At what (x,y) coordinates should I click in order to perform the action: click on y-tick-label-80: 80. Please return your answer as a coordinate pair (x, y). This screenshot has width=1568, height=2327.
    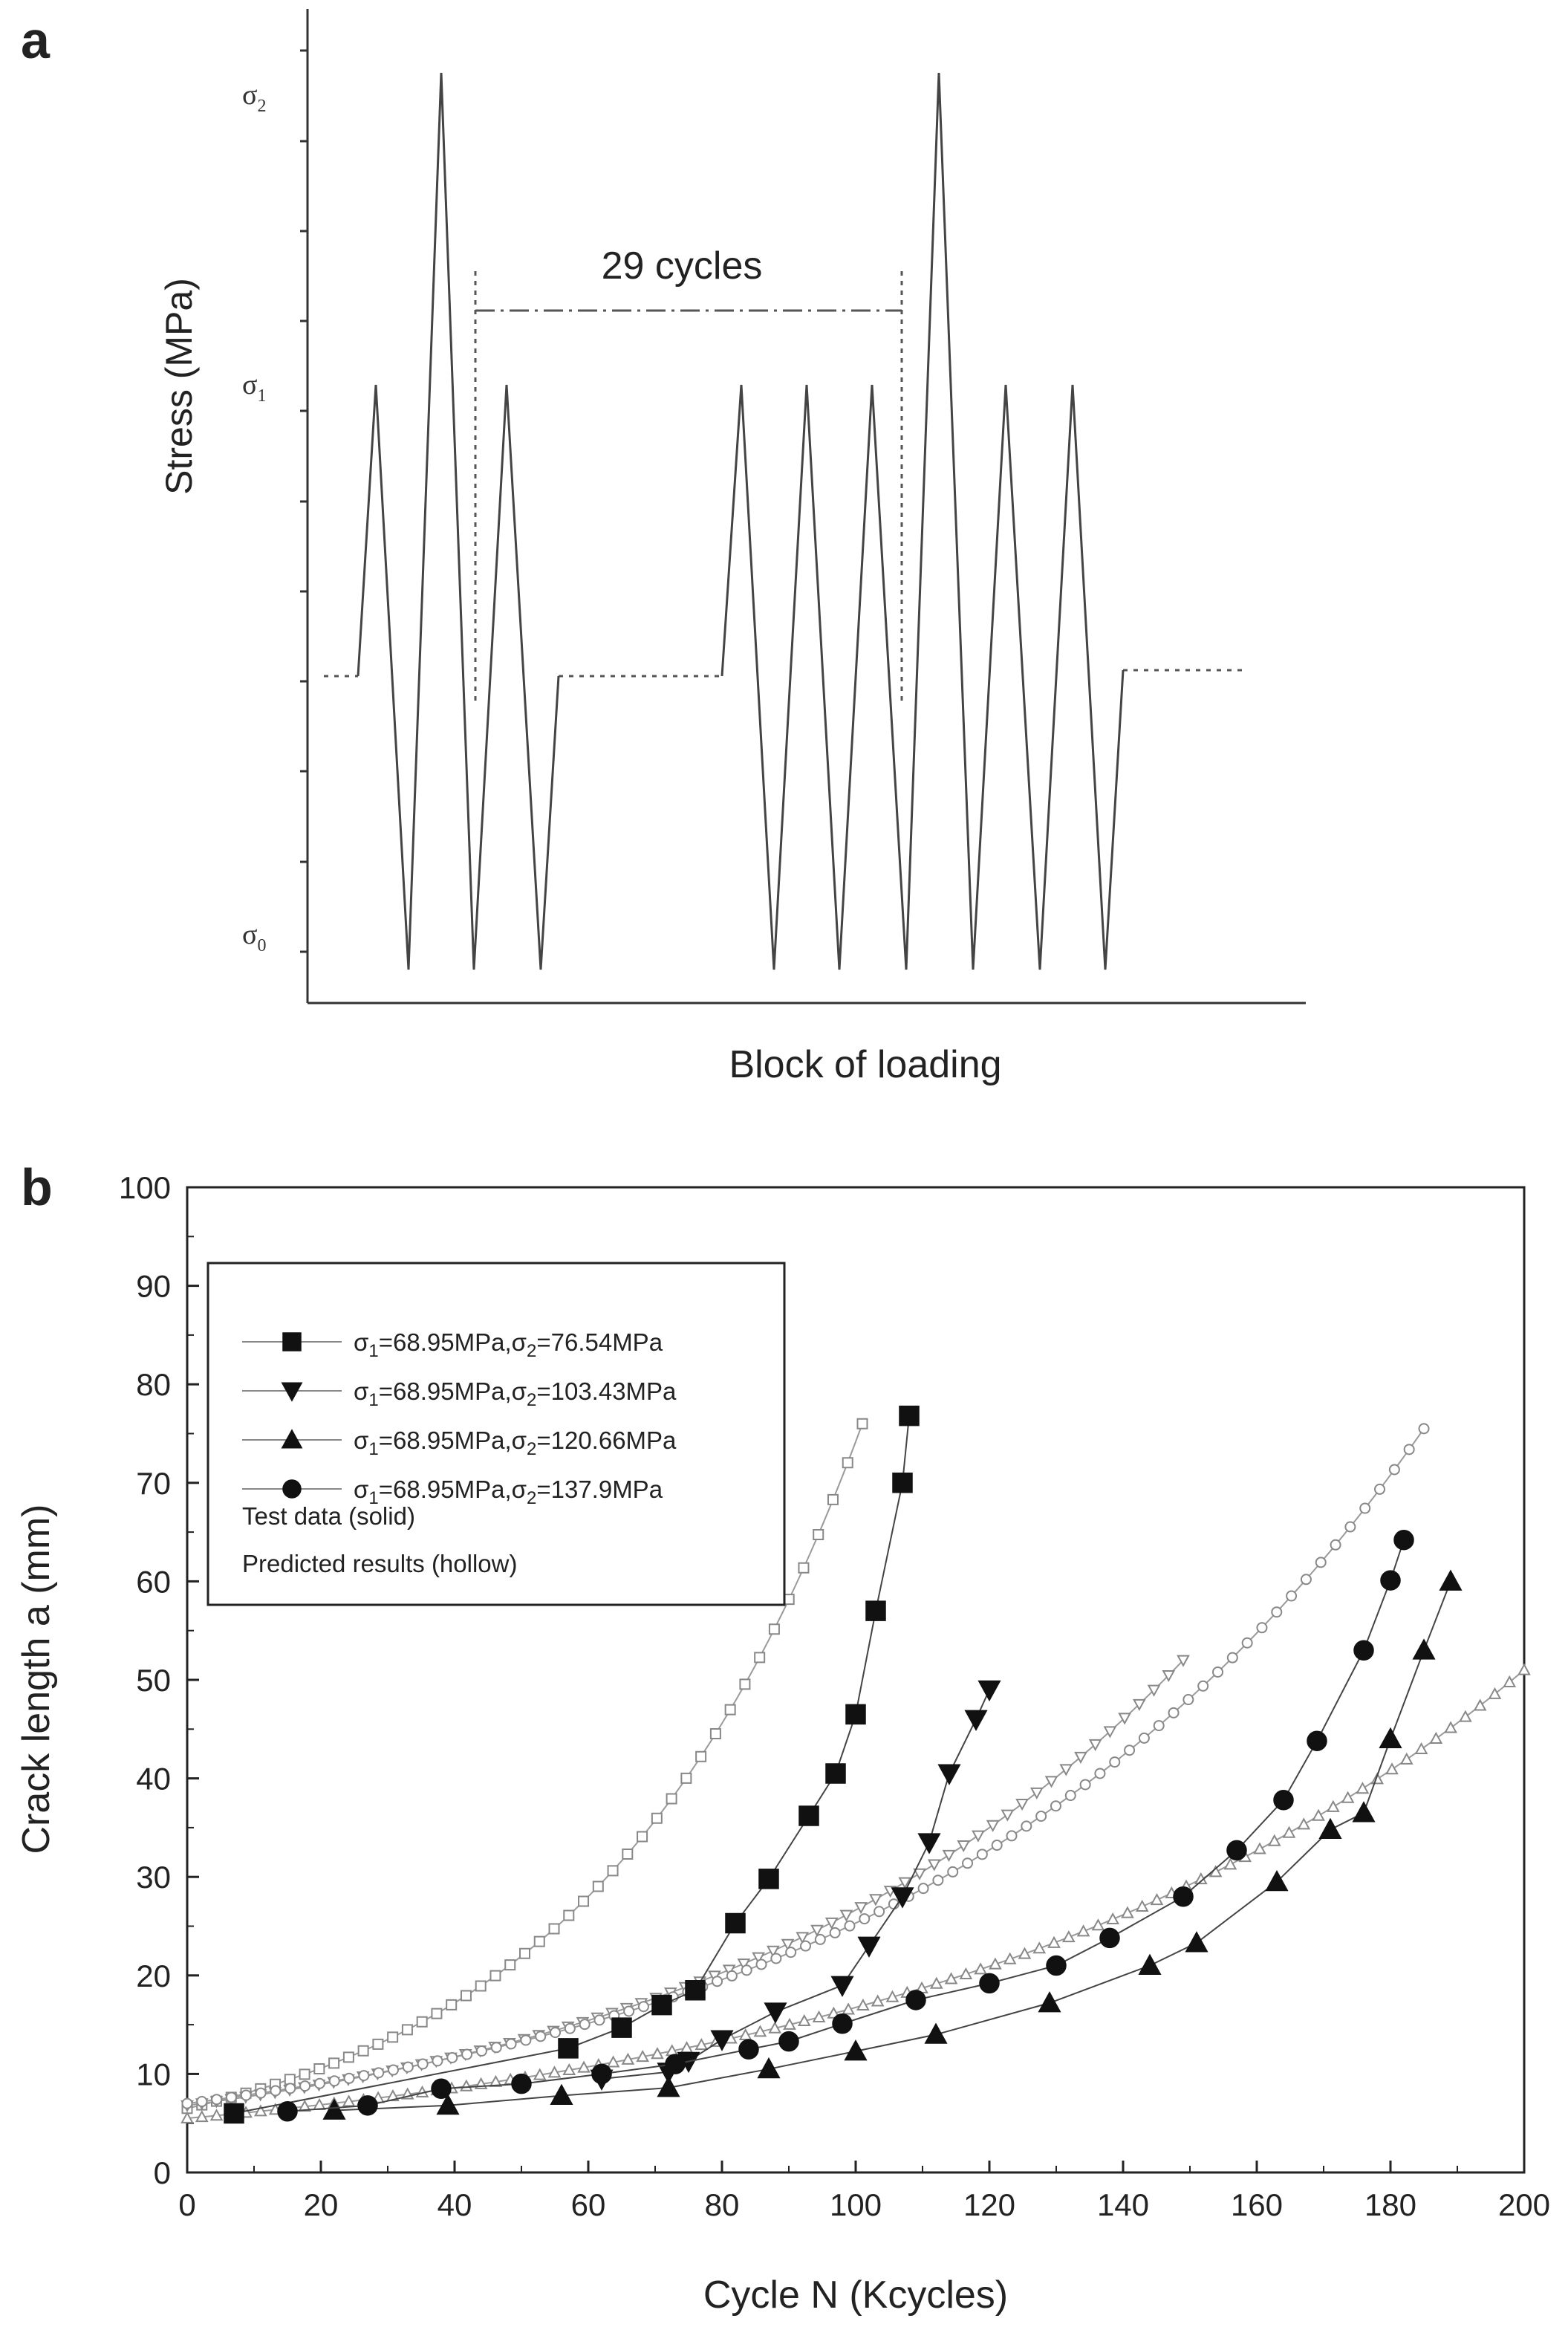
    Looking at the image, I should click on (154, 1384).